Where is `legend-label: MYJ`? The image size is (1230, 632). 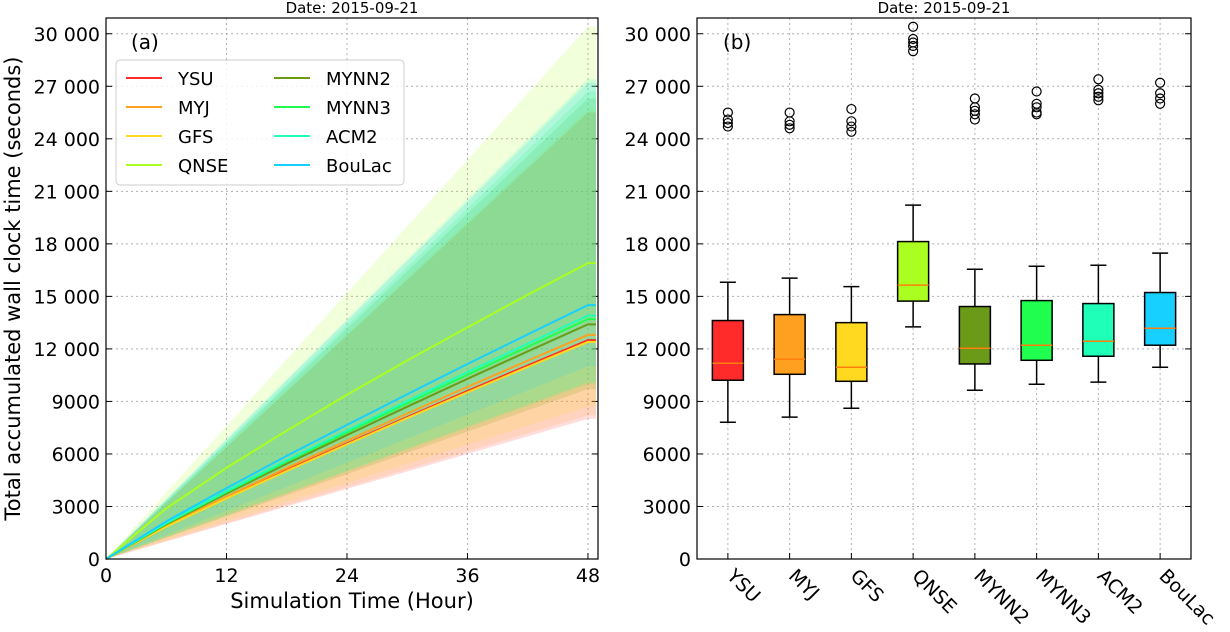 legend-label: MYJ is located at coordinates (194, 108).